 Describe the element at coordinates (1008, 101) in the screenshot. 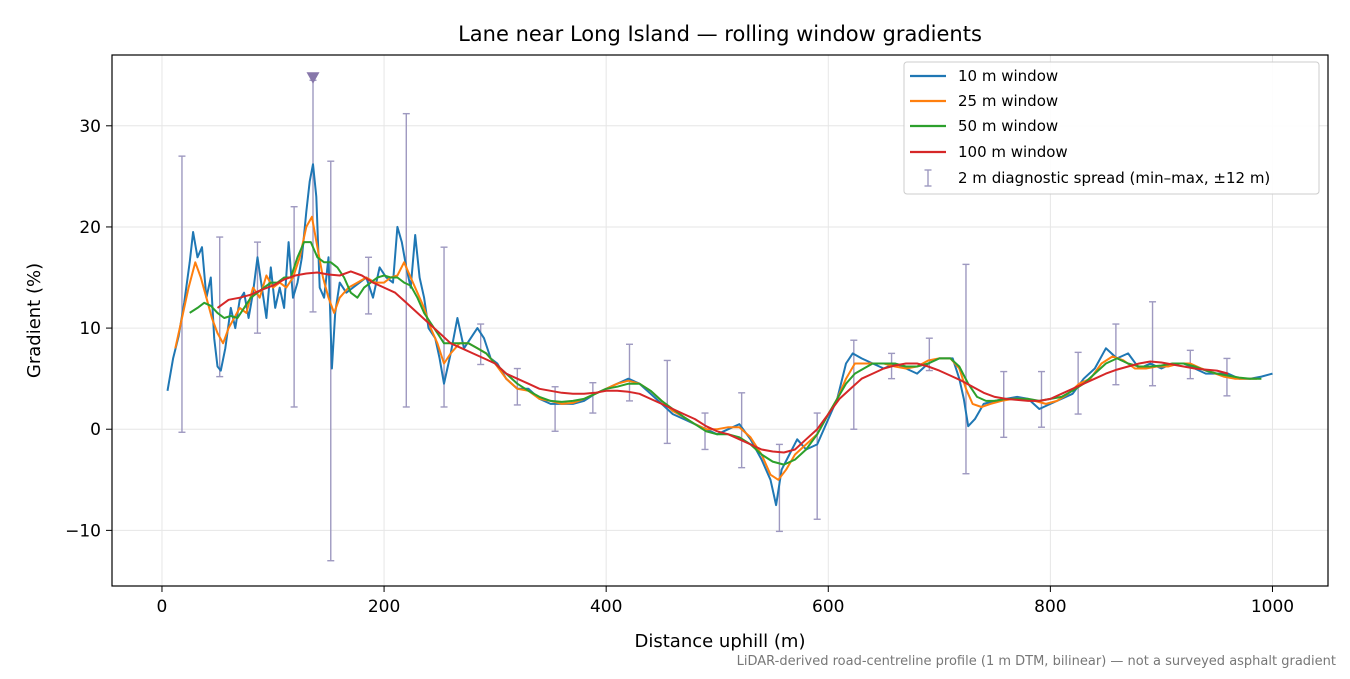

I see `legend-label: 25 m window` at that location.